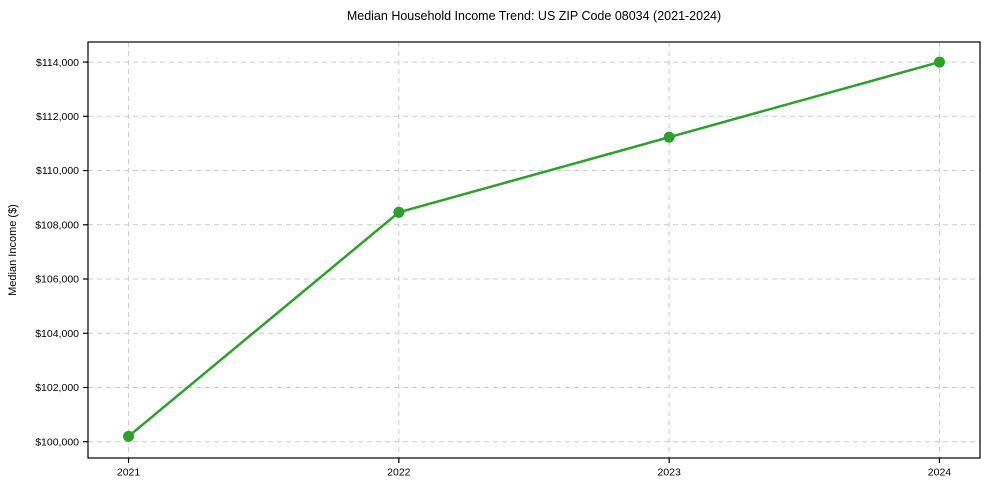 Image resolution: width=989 pixels, height=490 pixels. What do you see at coordinates (57, 63) in the screenshot?
I see `y-tick-label: $114,000` at bounding box center [57, 63].